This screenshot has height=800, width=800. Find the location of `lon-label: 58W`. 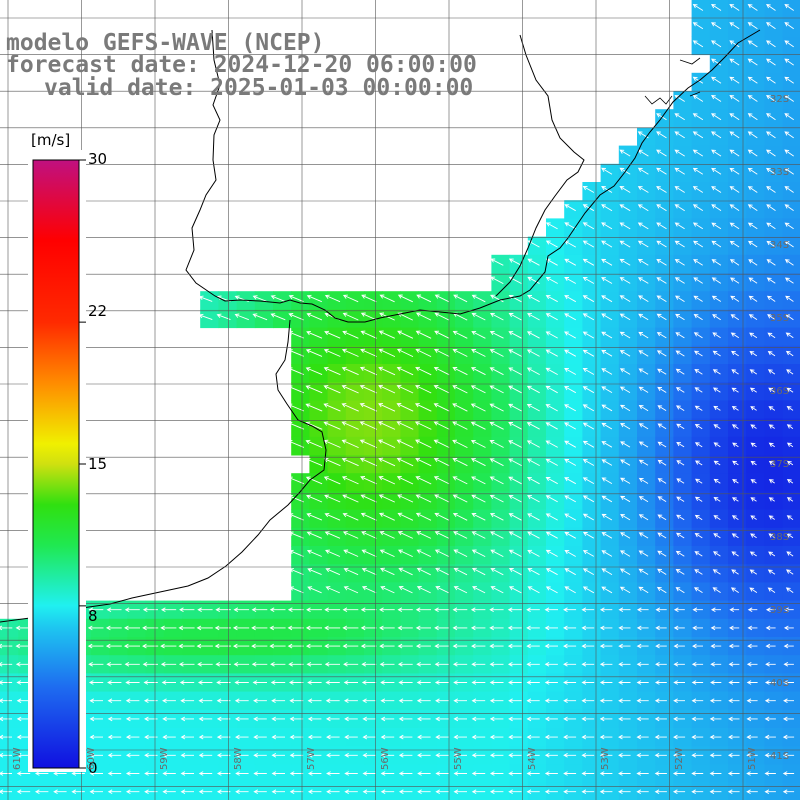

lon-label: 58W is located at coordinates (238, 758).